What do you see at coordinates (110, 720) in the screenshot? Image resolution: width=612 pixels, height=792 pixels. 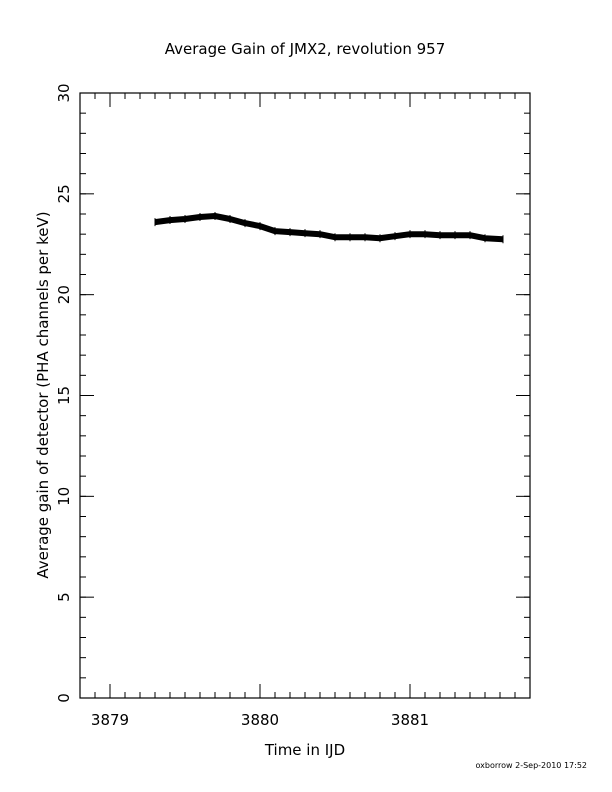 I see `x-tick-label: 3879` at bounding box center [110, 720].